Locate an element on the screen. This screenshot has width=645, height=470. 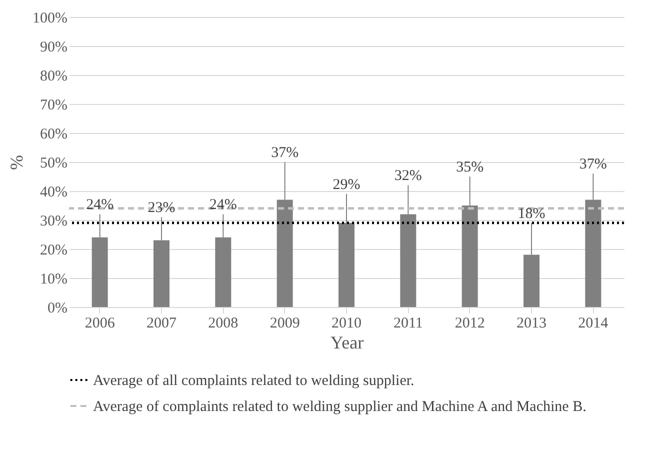
y-tick-label: 40% is located at coordinates (54, 192).